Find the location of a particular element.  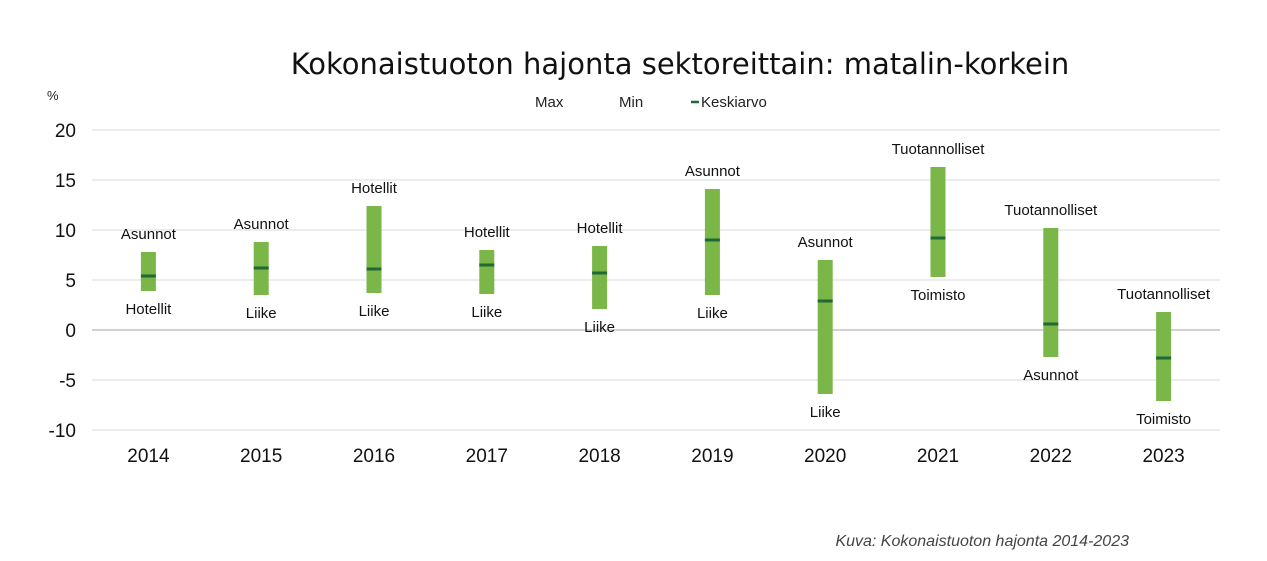

y-axis-unit: % is located at coordinates (53, 95).